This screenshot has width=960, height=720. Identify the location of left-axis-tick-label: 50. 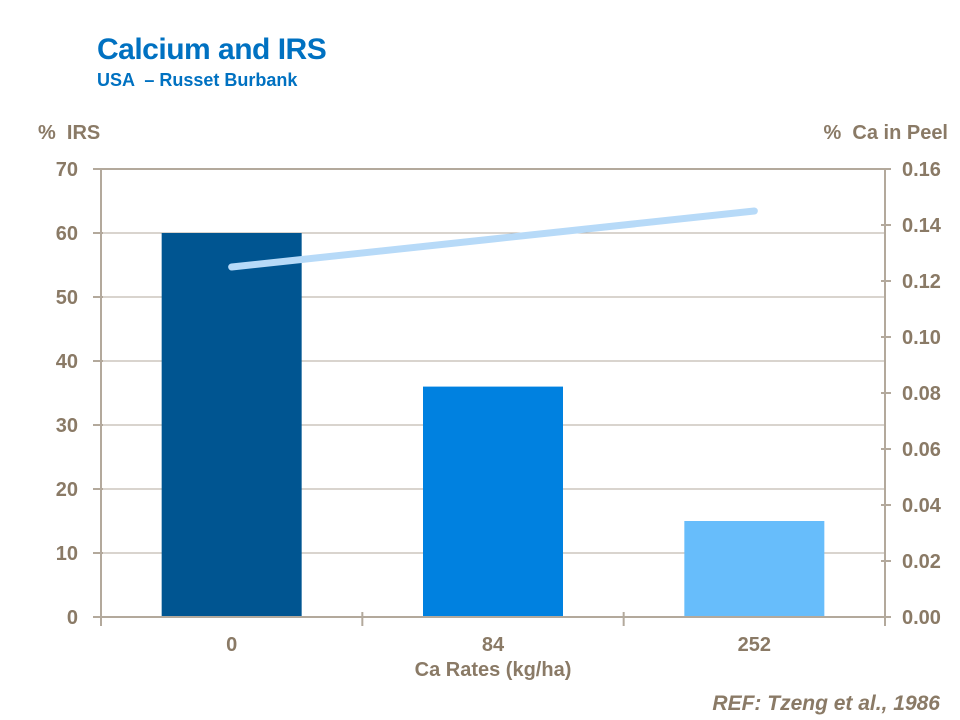
(67, 298).